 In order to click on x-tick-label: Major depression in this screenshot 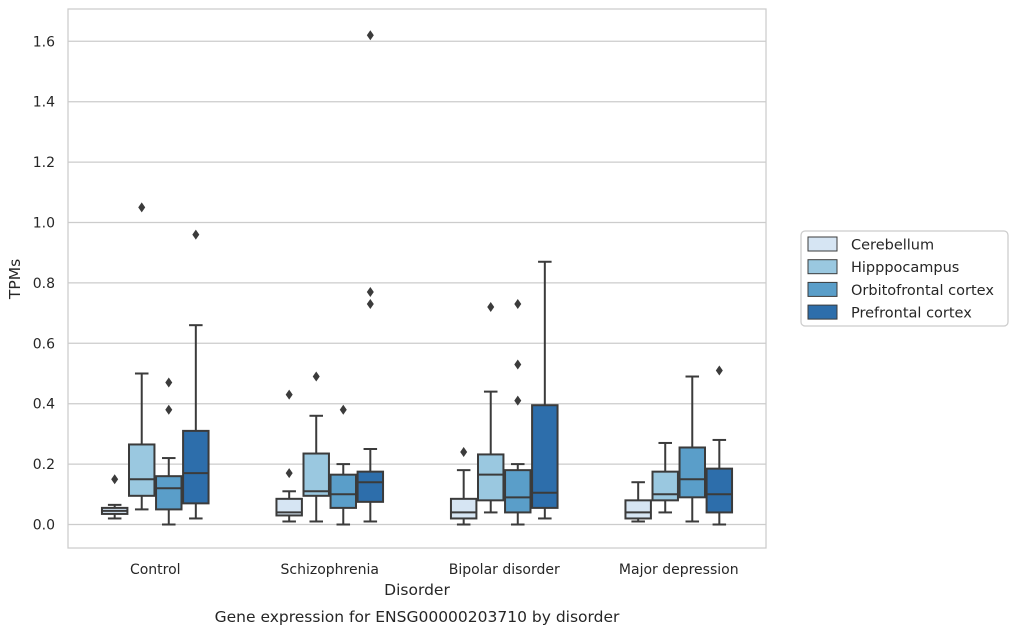, I will do `click(679, 570)`.